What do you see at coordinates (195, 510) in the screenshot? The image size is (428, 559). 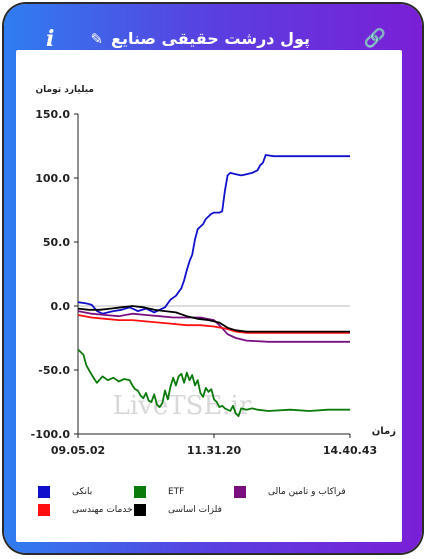 I see `legend-label: فلزات اساسی` at bounding box center [195, 510].